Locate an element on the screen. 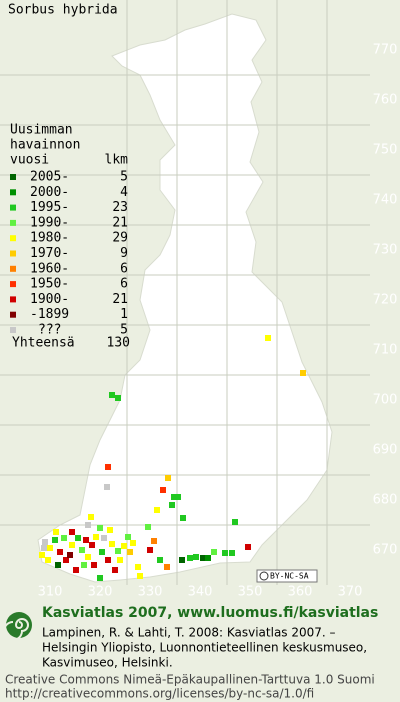 The width and height of the screenshot is (400, 702). y-grid-label: 710 is located at coordinates (385, 350).